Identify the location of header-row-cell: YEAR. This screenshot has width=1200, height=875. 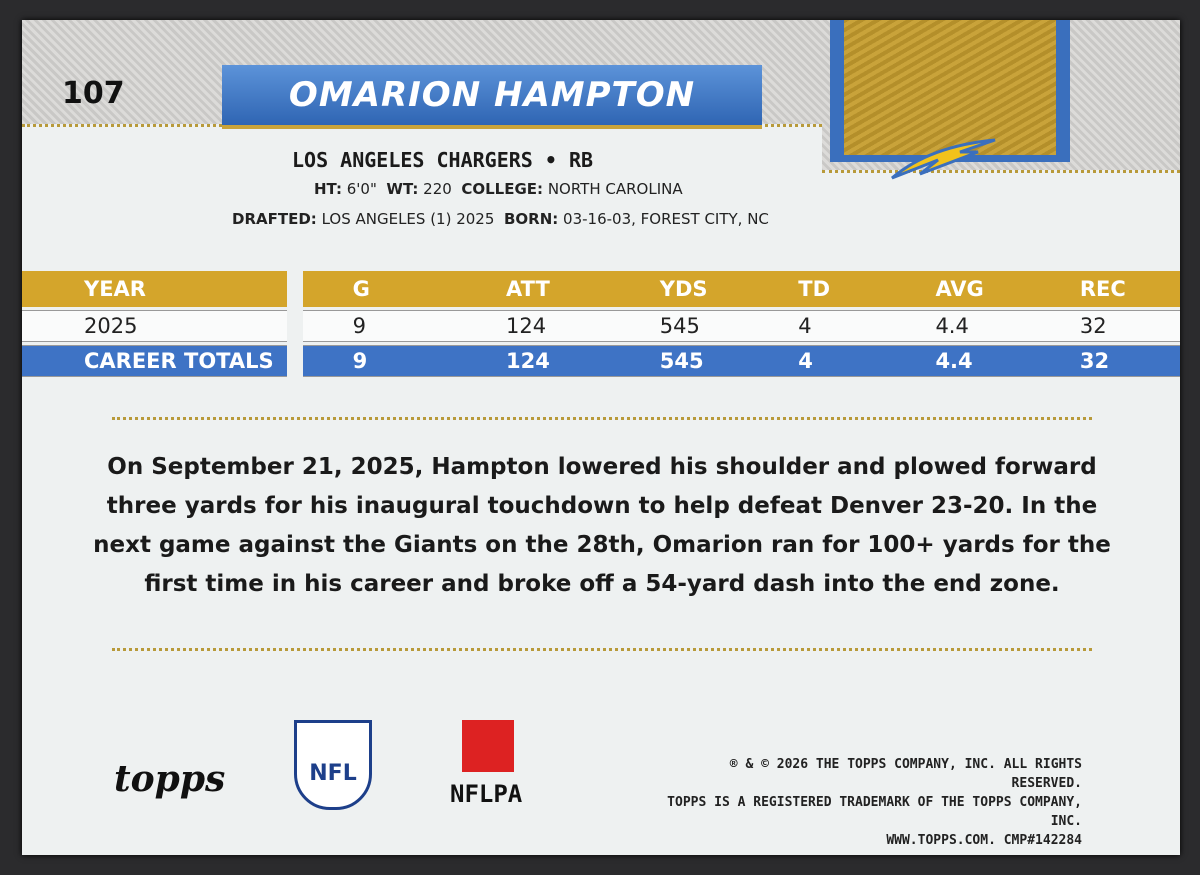
(154, 289).